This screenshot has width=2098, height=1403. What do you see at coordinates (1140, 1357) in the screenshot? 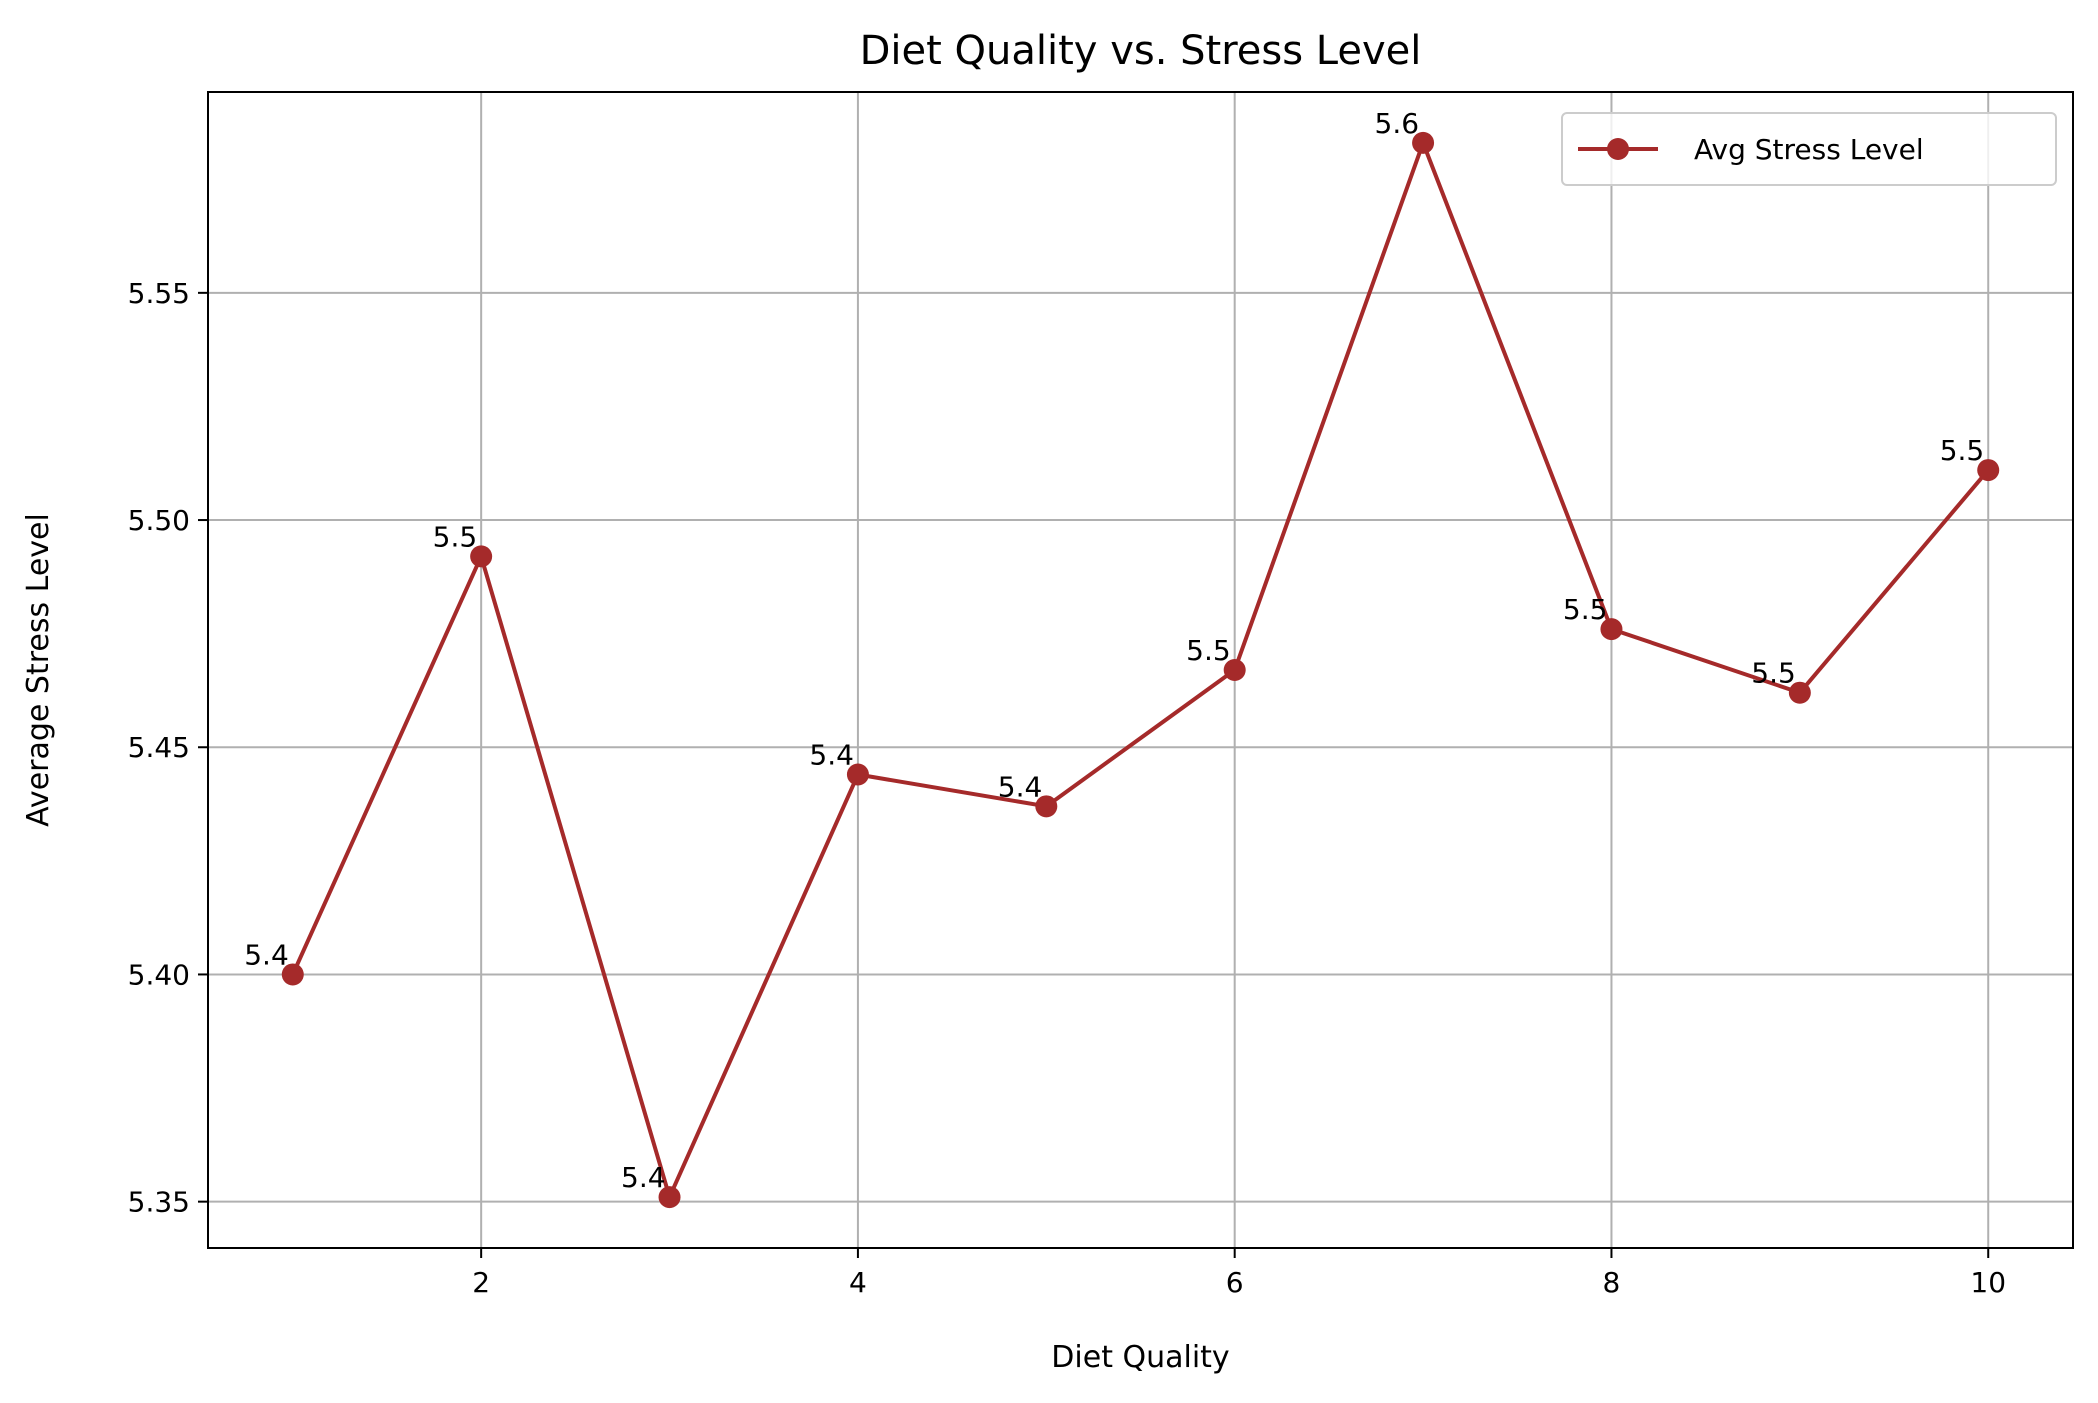
I see `x-axis-label: Diet Quality` at bounding box center [1140, 1357].